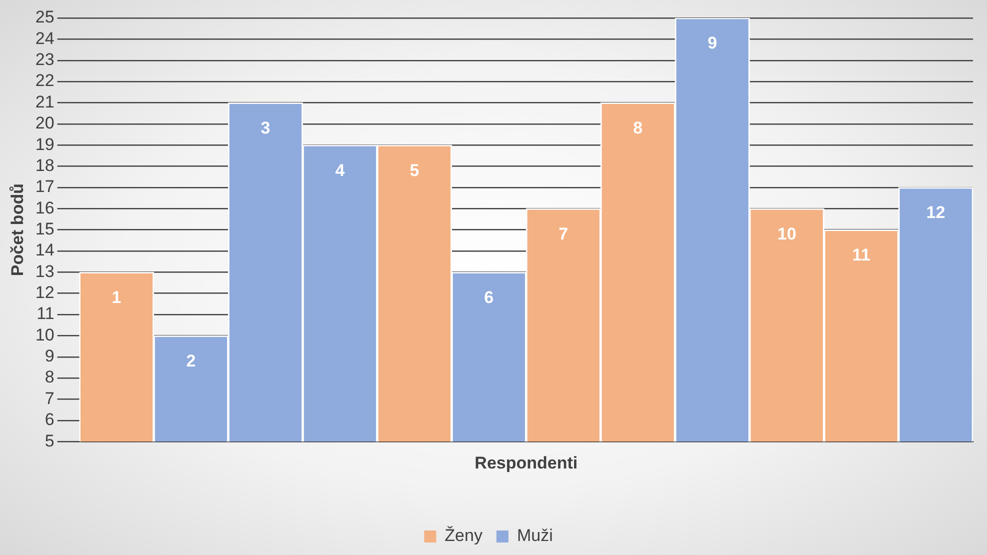  Describe the element at coordinates (44, 228) in the screenshot. I see `y-tick-label: 15` at that location.